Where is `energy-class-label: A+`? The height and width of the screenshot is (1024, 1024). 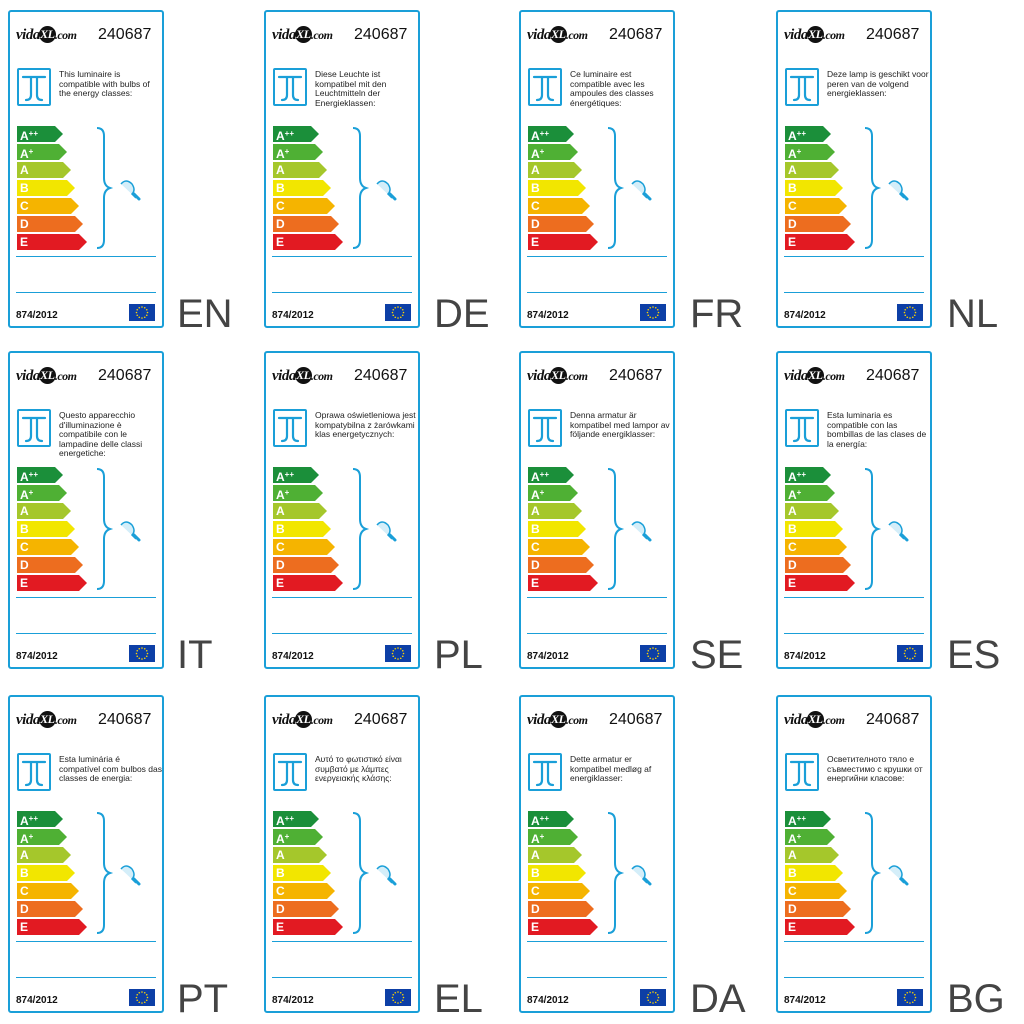 energy-class-label: A+ is located at coordinates (282, 153).